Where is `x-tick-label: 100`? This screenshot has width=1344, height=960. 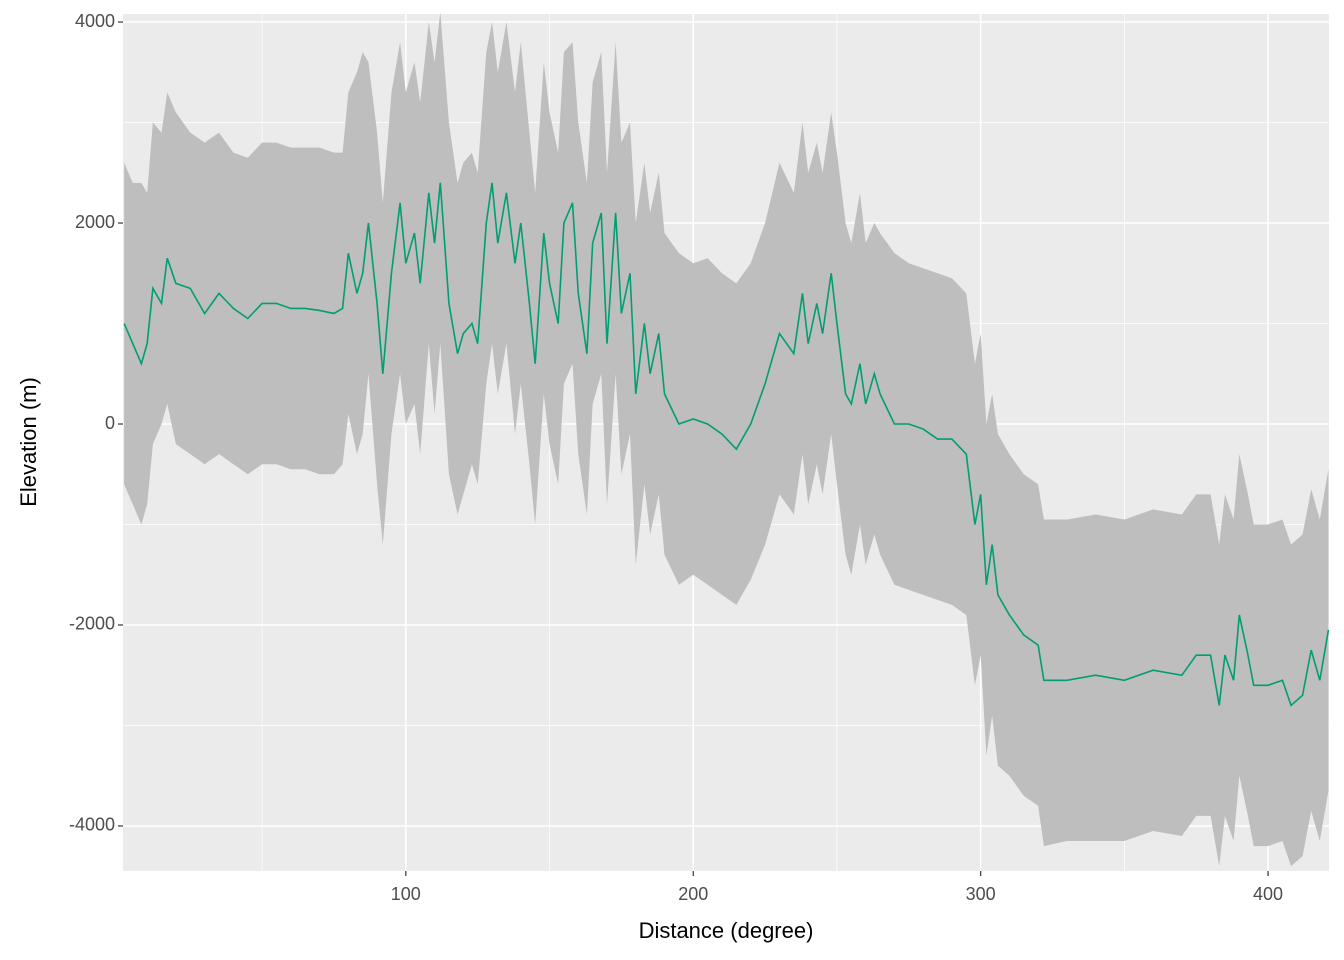
x-tick-label: 100 is located at coordinates (406, 894).